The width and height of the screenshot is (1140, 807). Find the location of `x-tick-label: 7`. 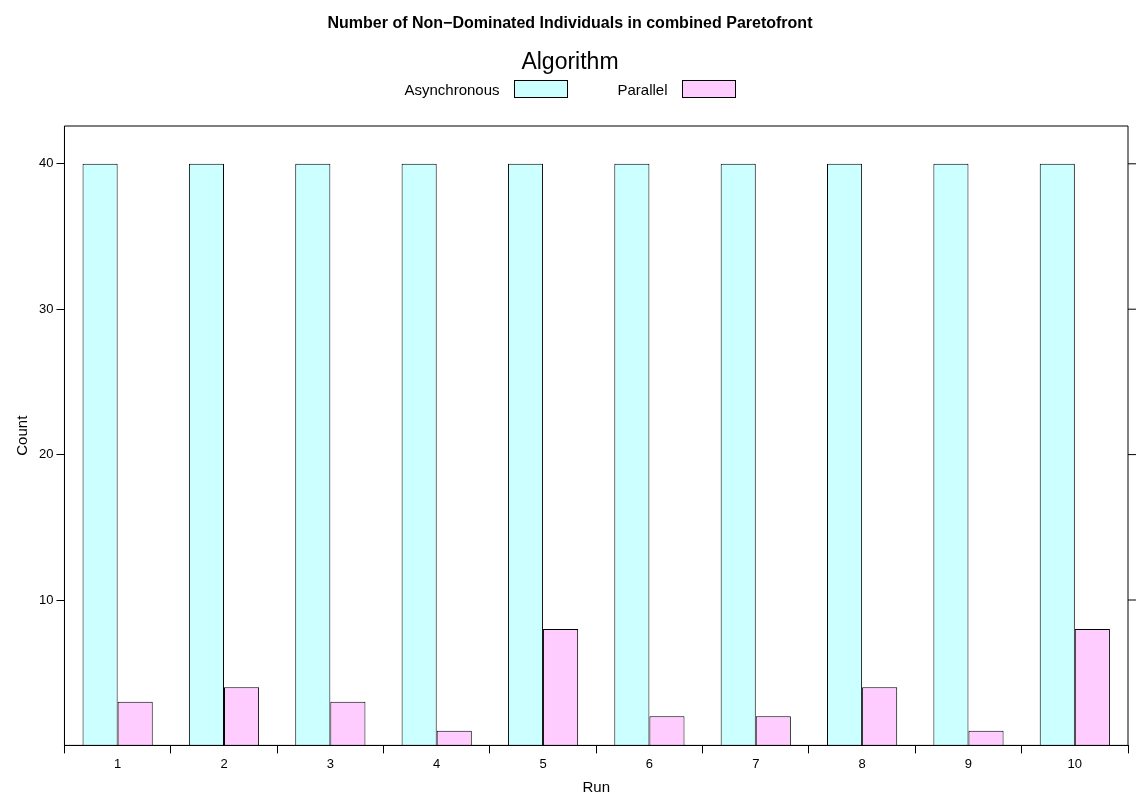

x-tick-label: 7 is located at coordinates (756, 763).